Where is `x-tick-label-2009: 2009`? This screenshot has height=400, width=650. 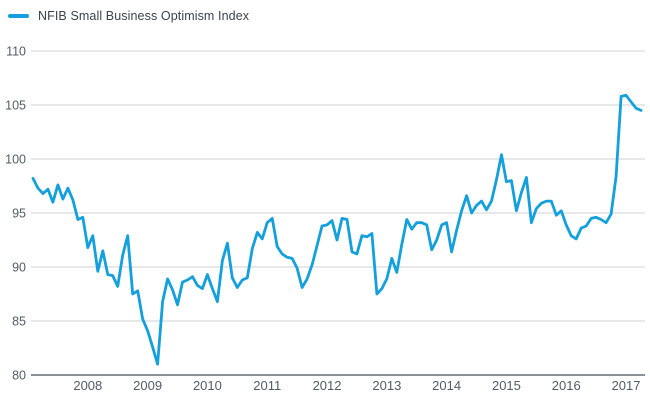
x-tick-label-2009: 2009 is located at coordinates (147, 385).